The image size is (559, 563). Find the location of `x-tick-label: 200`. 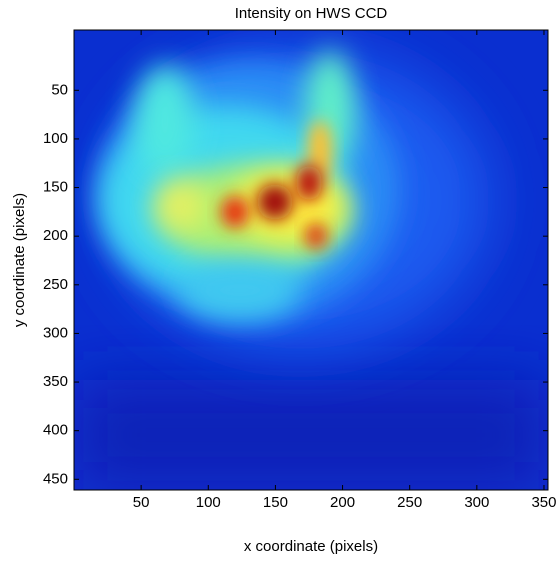

x-tick-label: 200 is located at coordinates (342, 502).